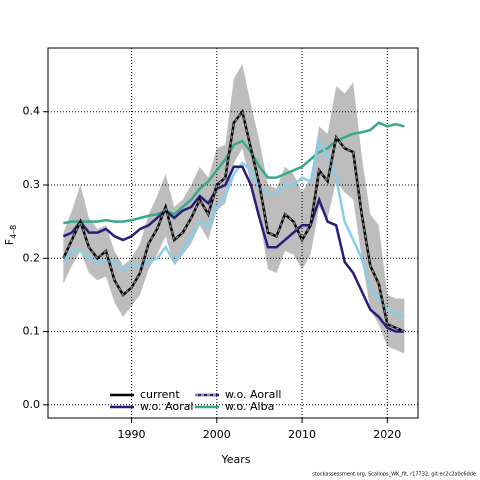 The width and height of the screenshot is (480, 480). I want to click on legend-label: w.o. Aoral, so click(166, 406).